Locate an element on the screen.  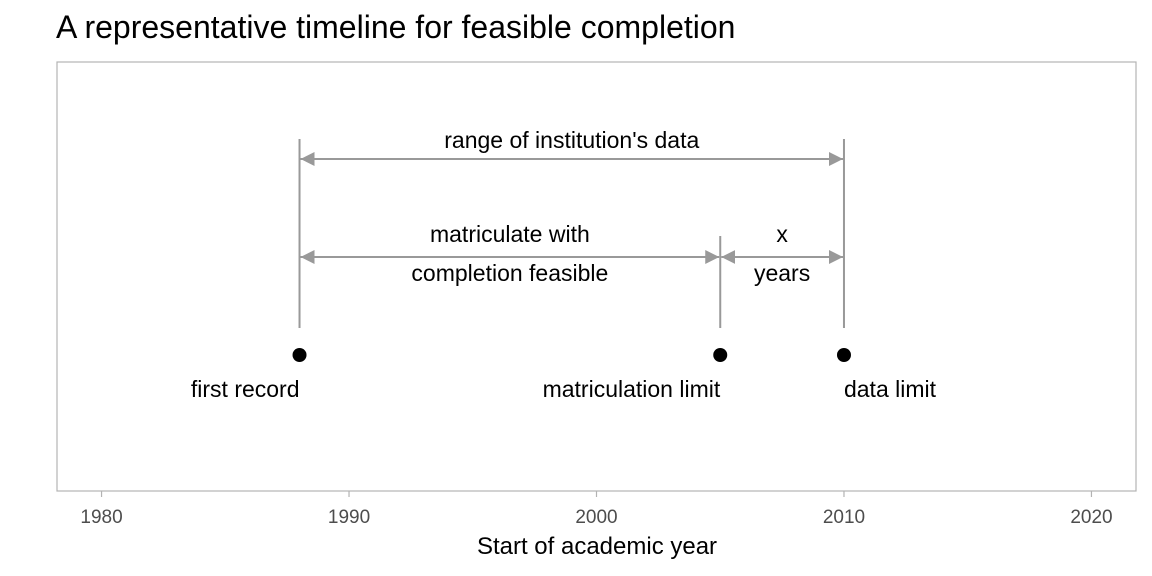
point-label: data limit is located at coordinates (890, 389).